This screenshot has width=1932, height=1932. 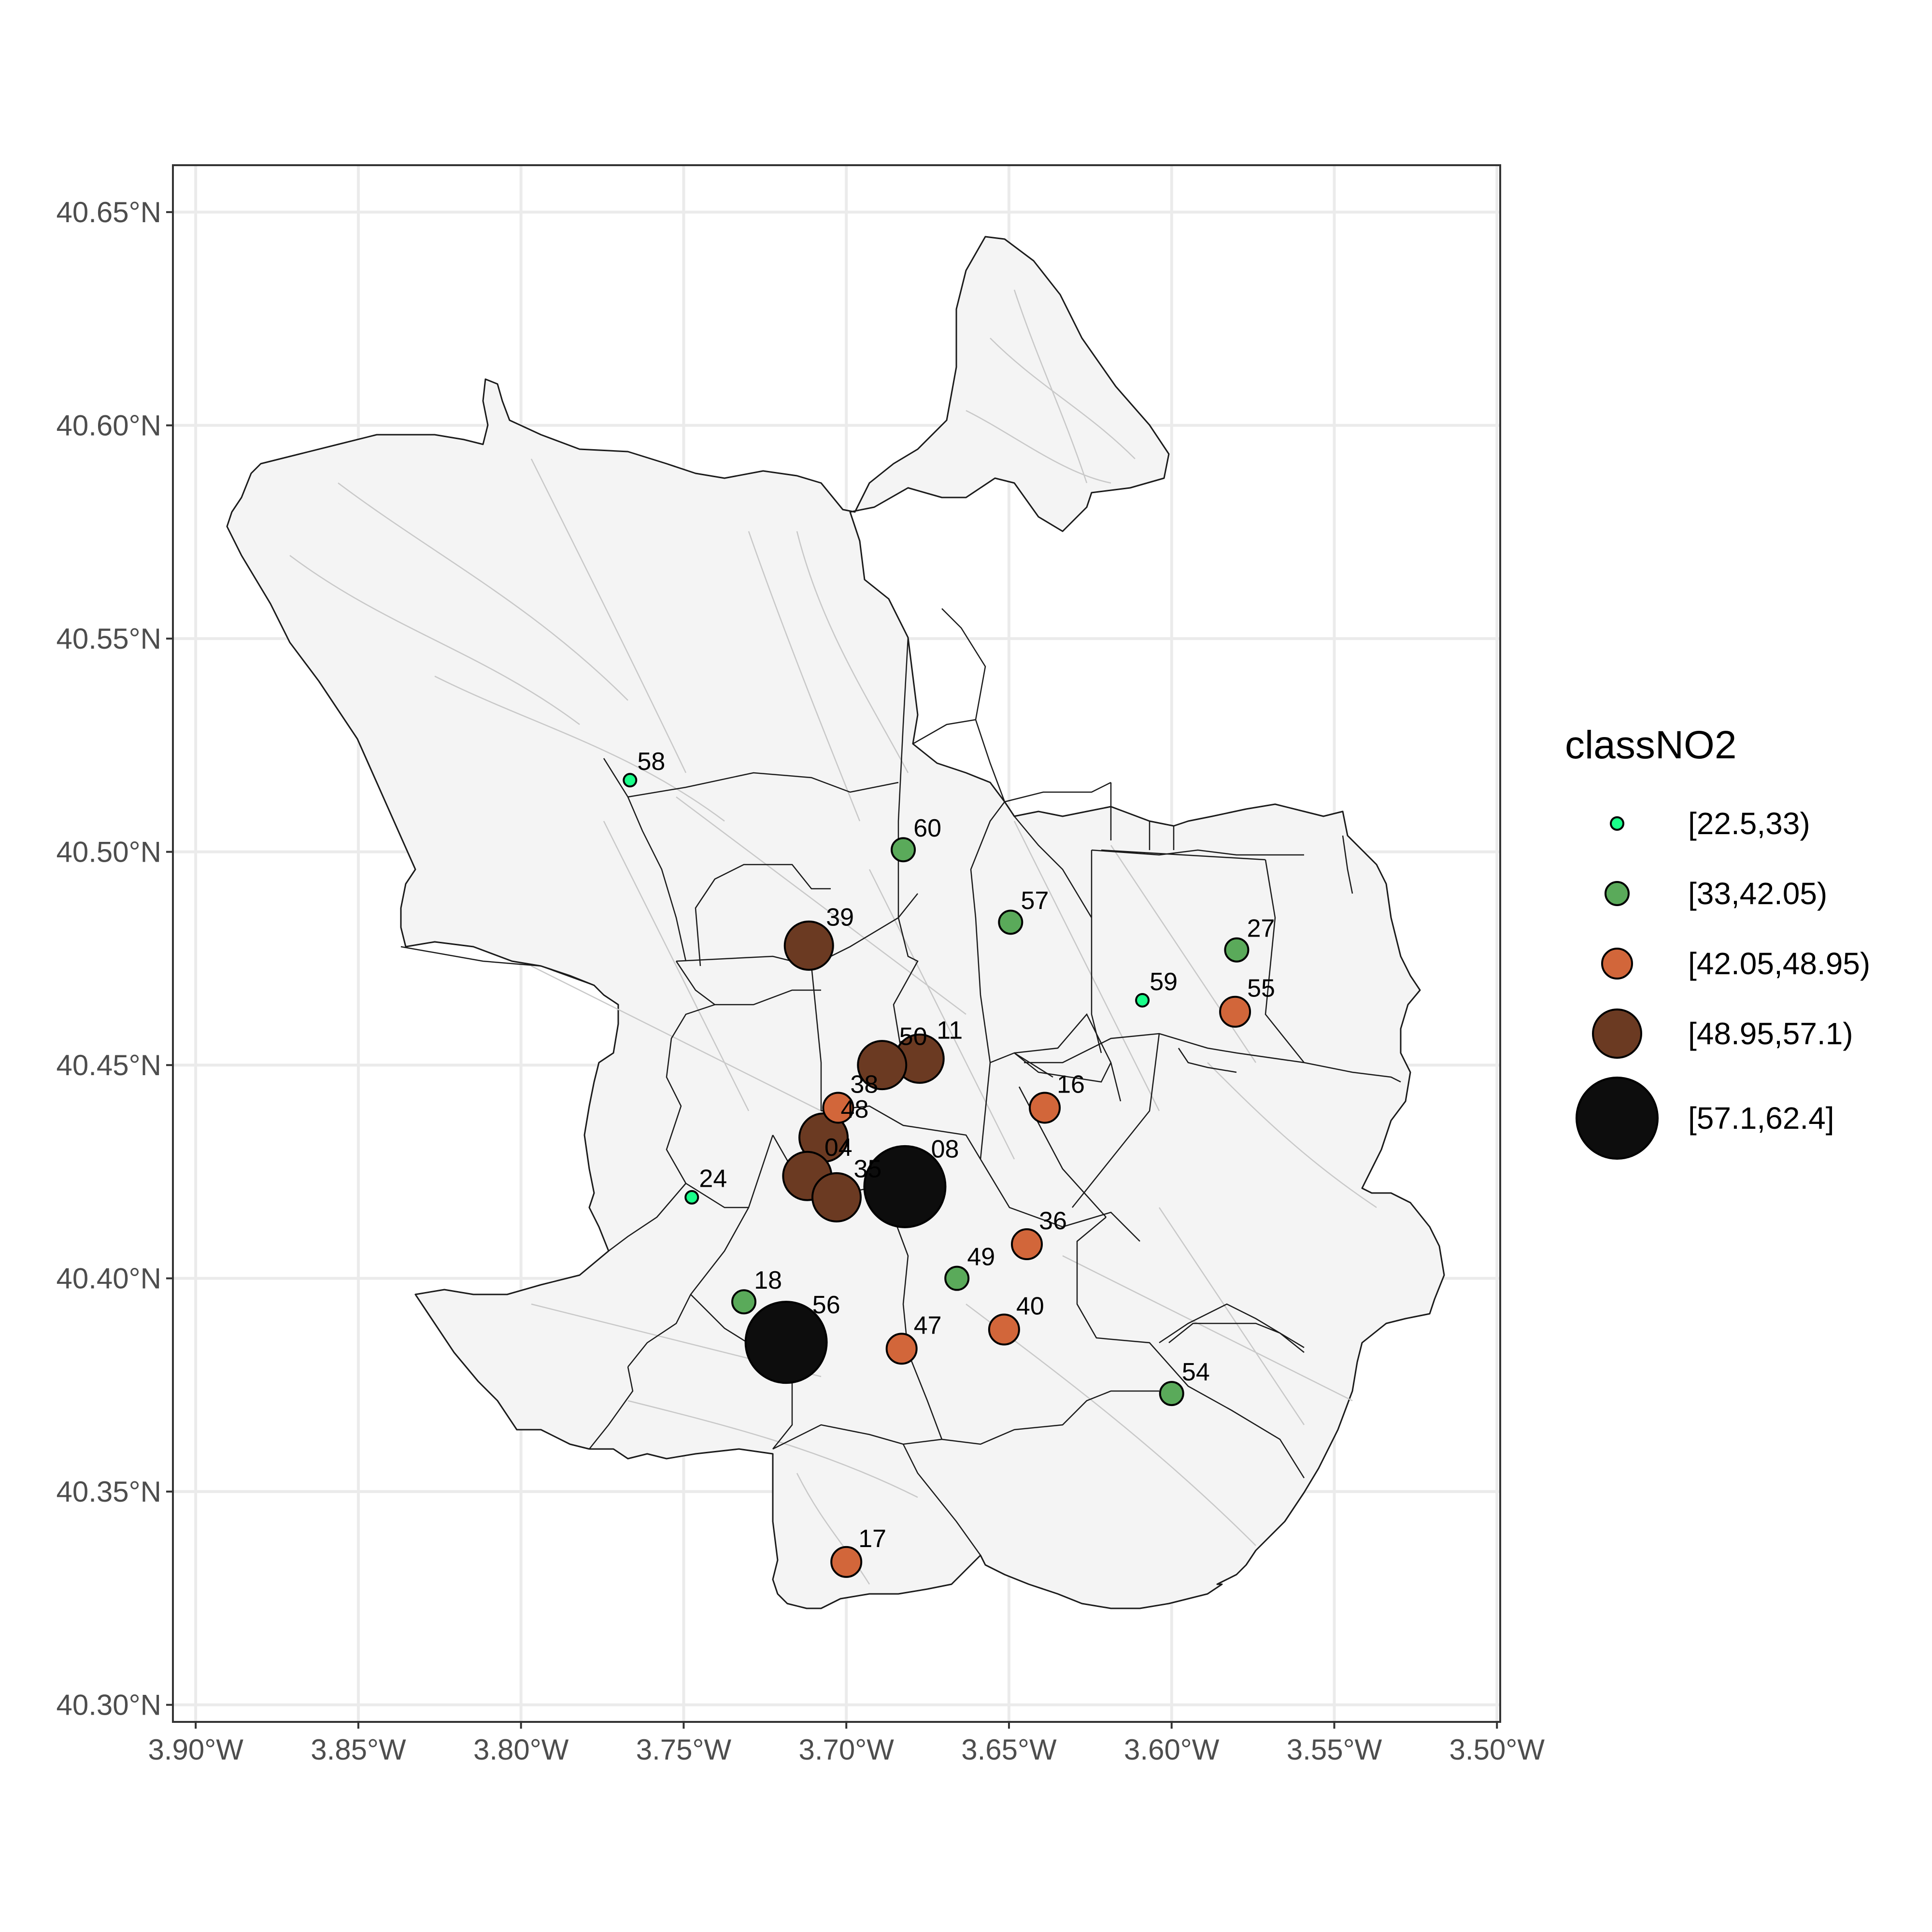 What do you see at coordinates (109, 426) in the screenshot?
I see `y-tick-label: 40.60°N` at bounding box center [109, 426].